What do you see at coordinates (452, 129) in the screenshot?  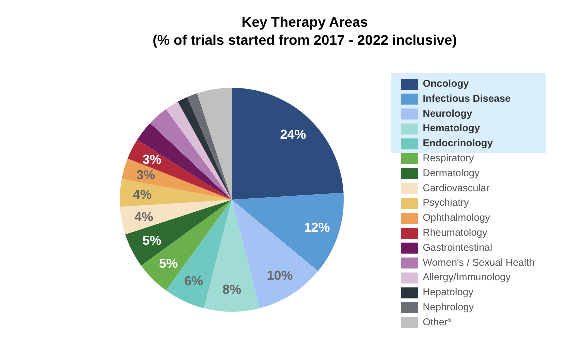 I see `legend-label: Hematology` at bounding box center [452, 129].